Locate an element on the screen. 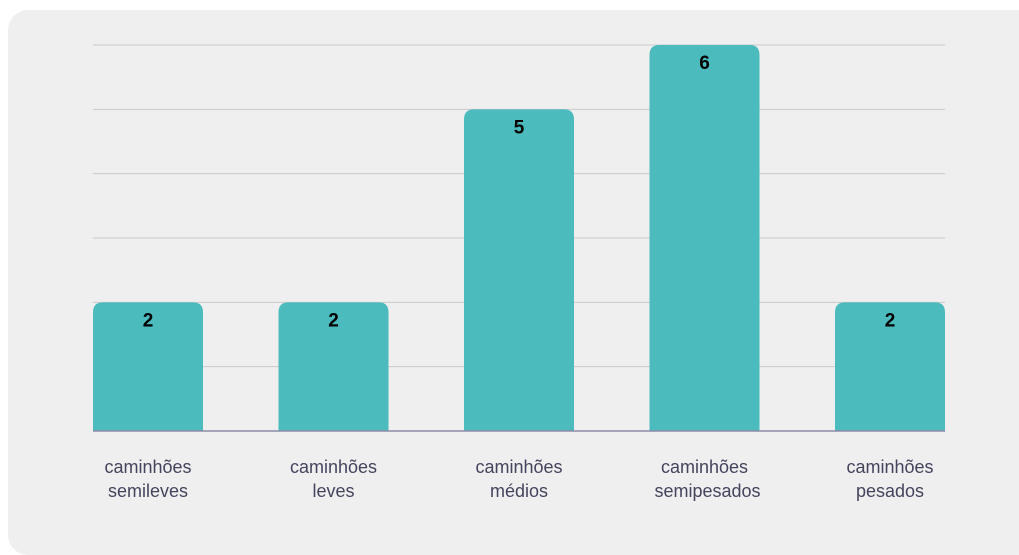 The height and width of the screenshot is (555, 1019). x-tick-label: caminhões semileves is located at coordinates (148, 479).